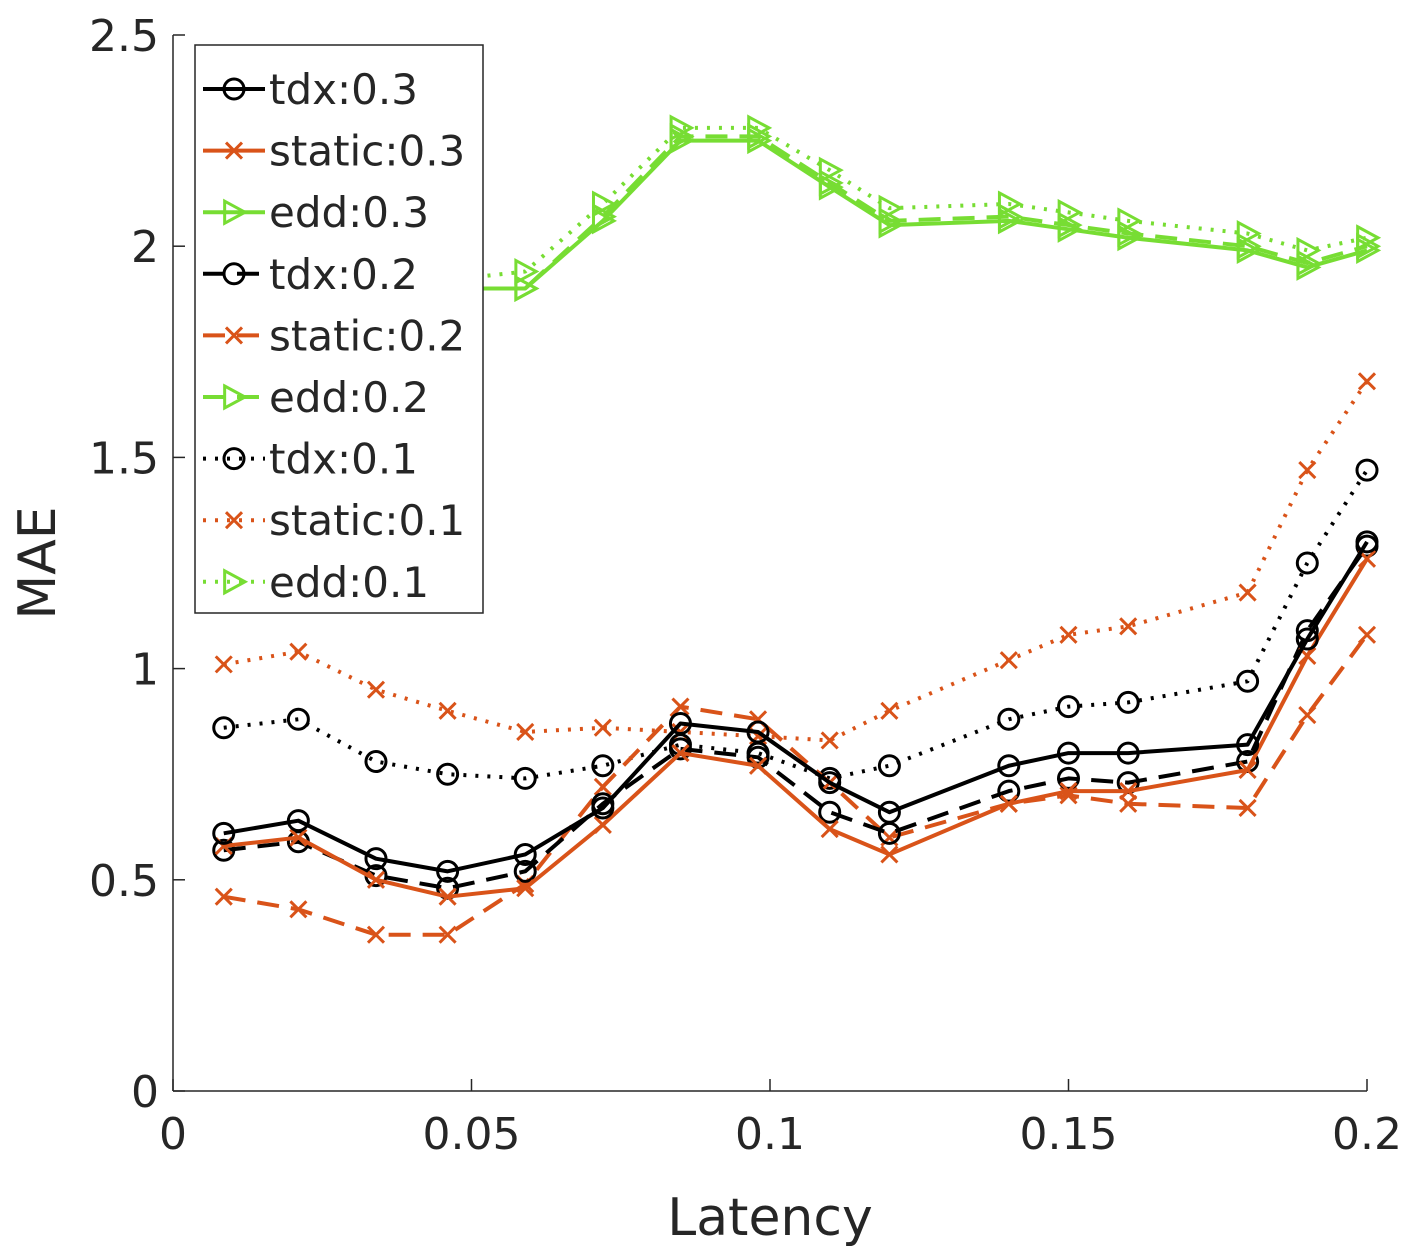 Image resolution: width=1406 pixels, height=1250 pixels. I want to click on x-tick-label: 0.15, so click(1069, 1134).